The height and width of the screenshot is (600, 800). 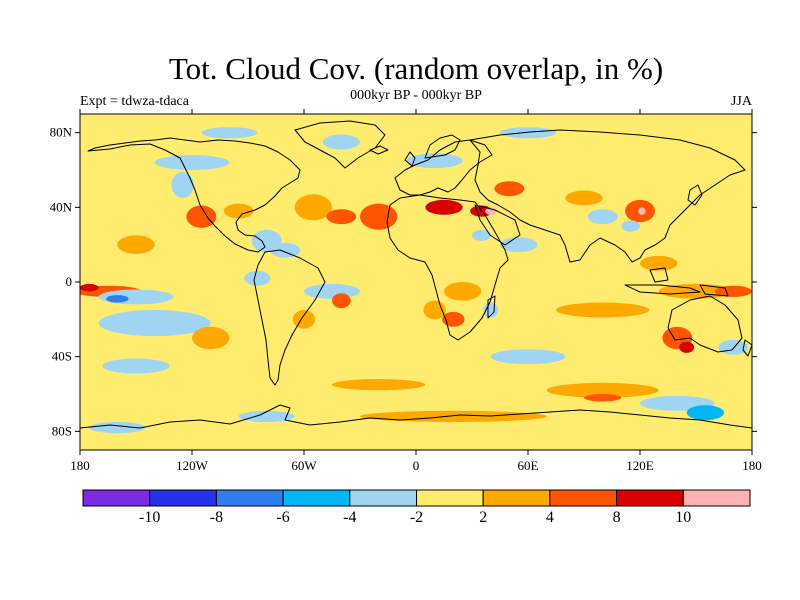 What do you see at coordinates (447, 267) in the screenshot?
I see `coast-africa` at bounding box center [447, 267].